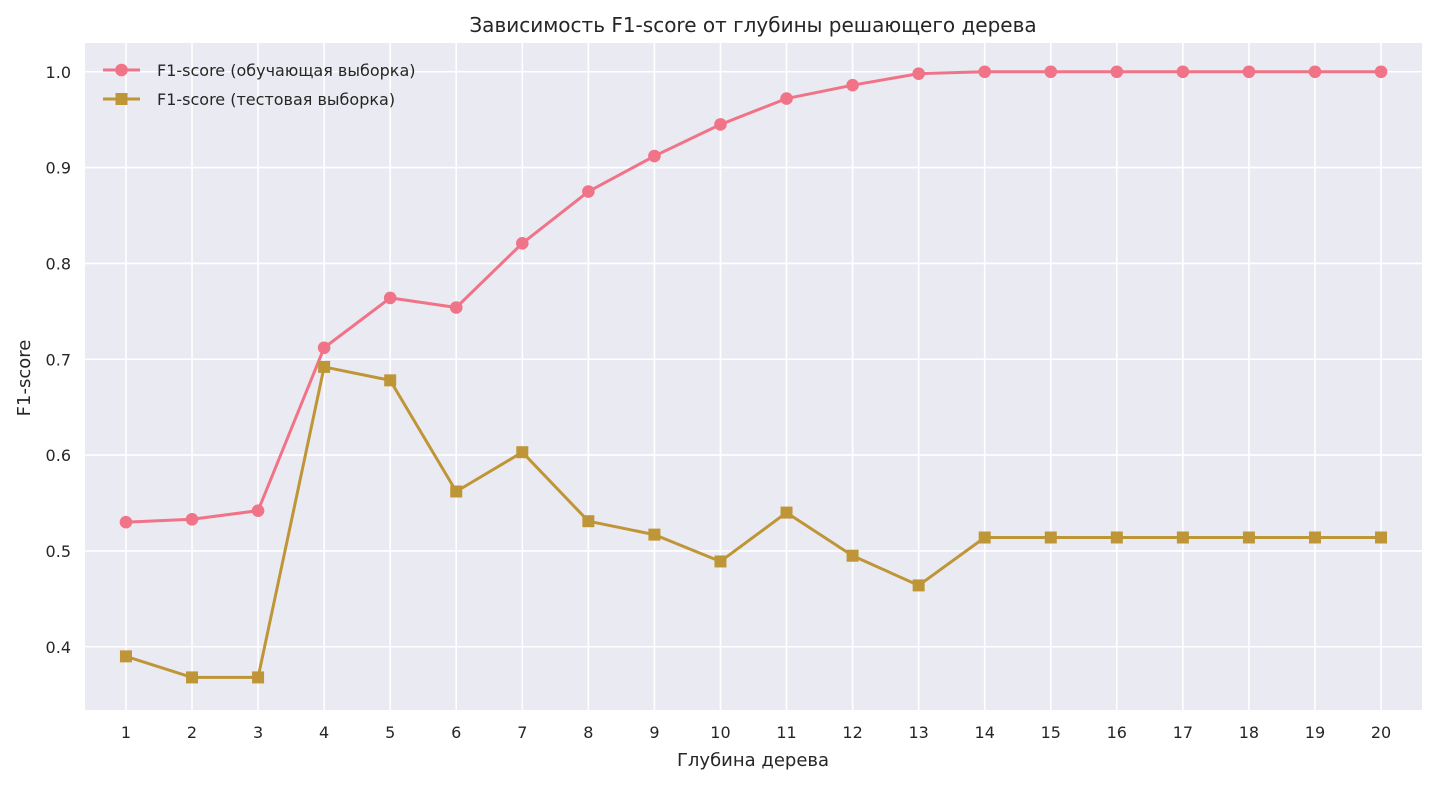 The image size is (1437, 785). What do you see at coordinates (654, 732) in the screenshot?
I see `x-tick-label: 9` at bounding box center [654, 732].